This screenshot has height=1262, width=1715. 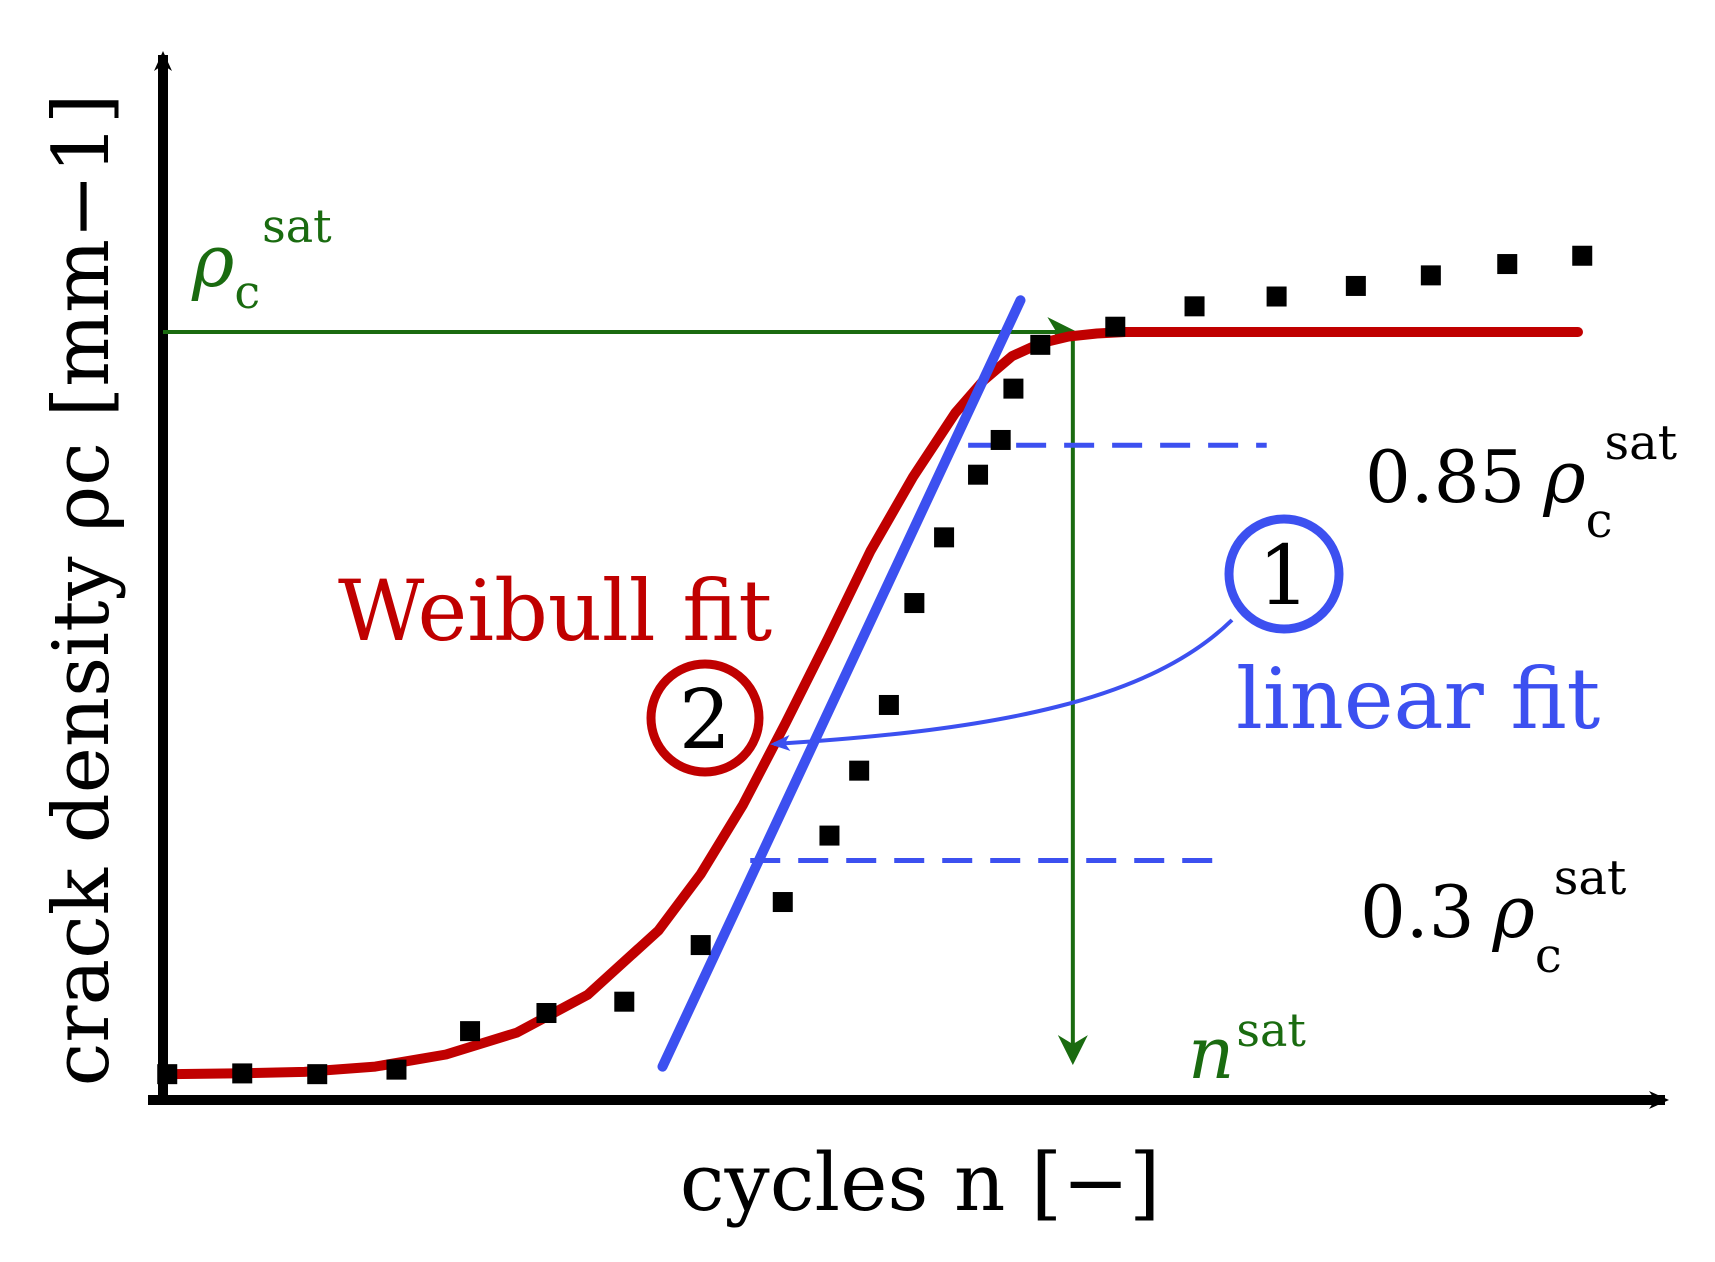 I want to click on threshold-085-label: 0.85 ρcsat, so click(x=1521, y=482).